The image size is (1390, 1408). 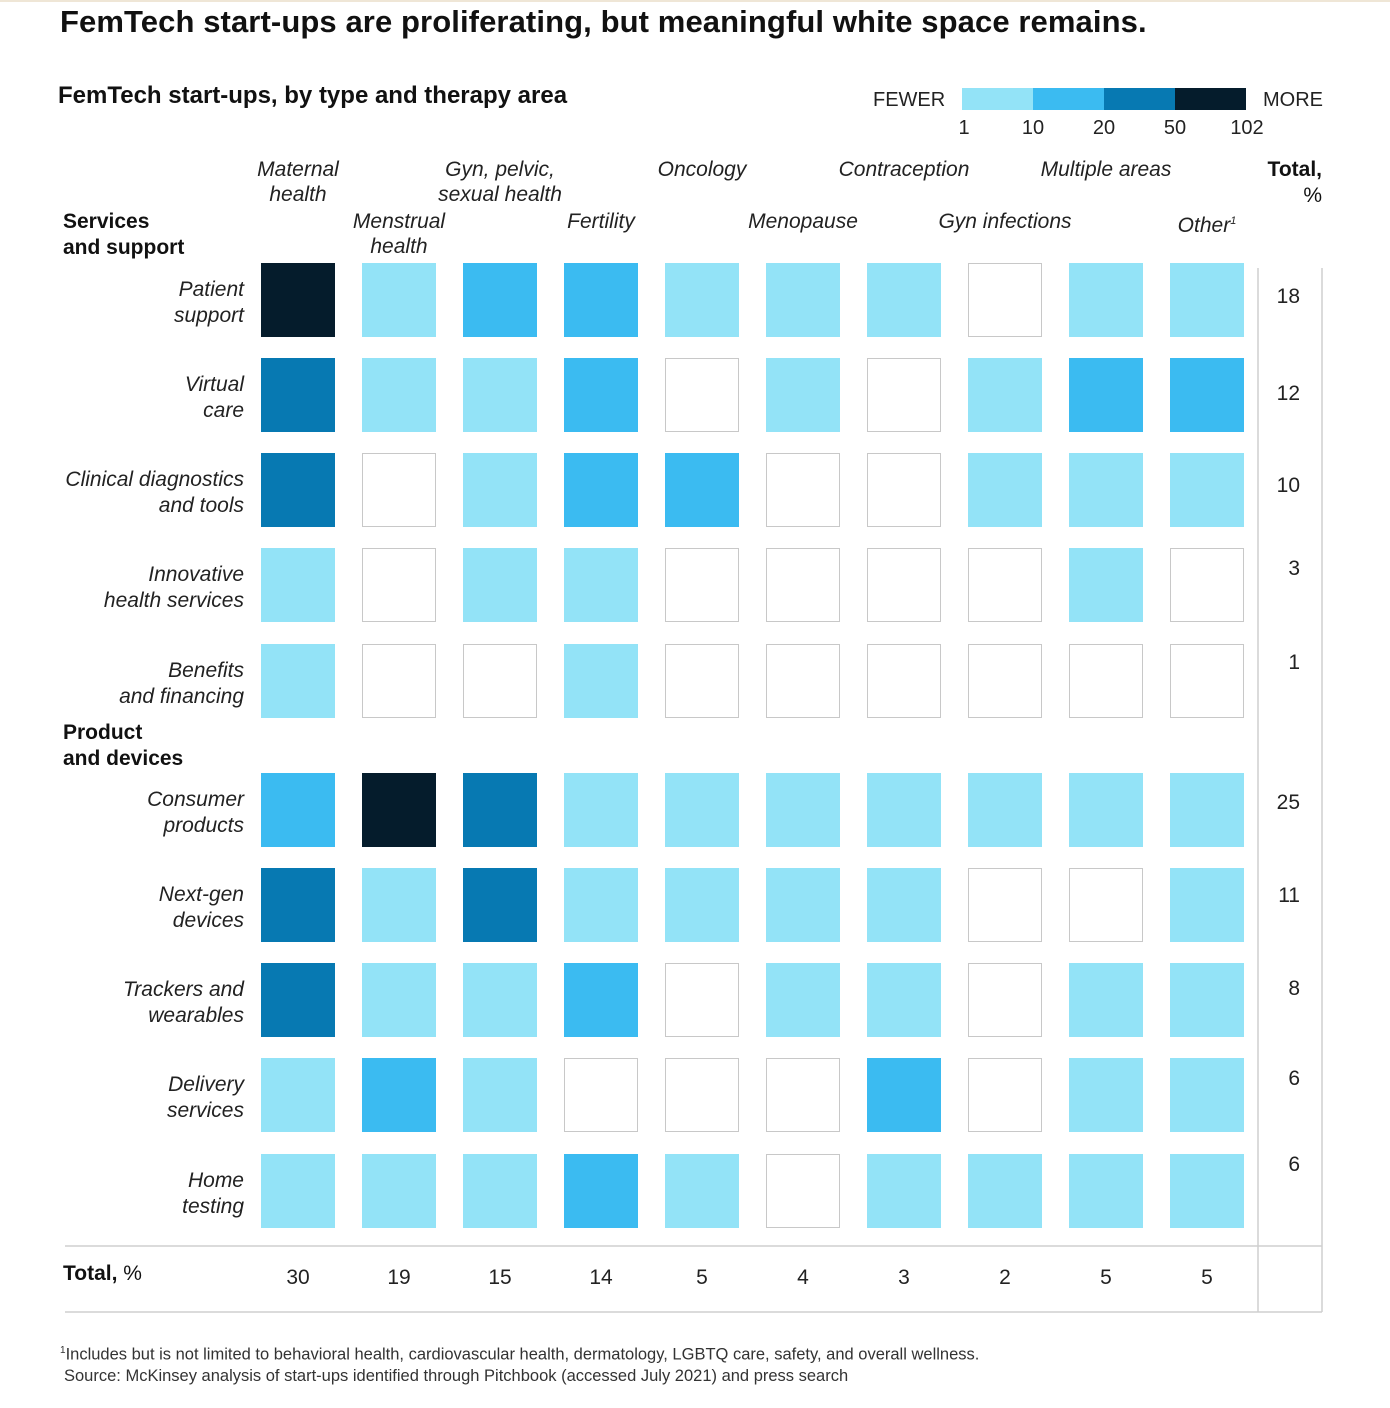 I want to click on footnote-marker: 1, so click(x=63, y=1350).